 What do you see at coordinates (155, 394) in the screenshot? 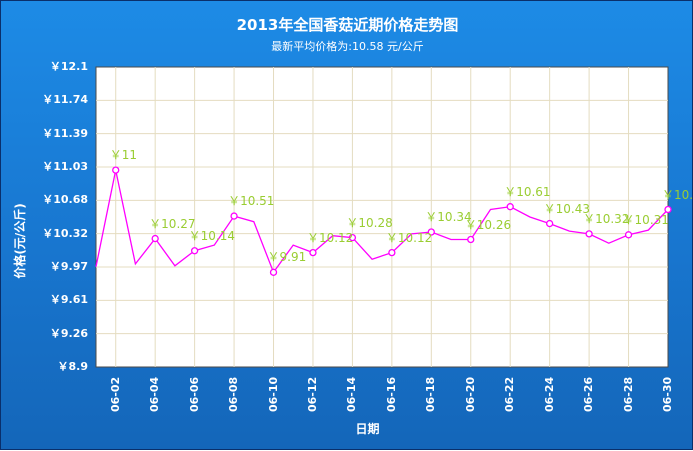
I see `x-tick-label: 06-04` at bounding box center [155, 394].